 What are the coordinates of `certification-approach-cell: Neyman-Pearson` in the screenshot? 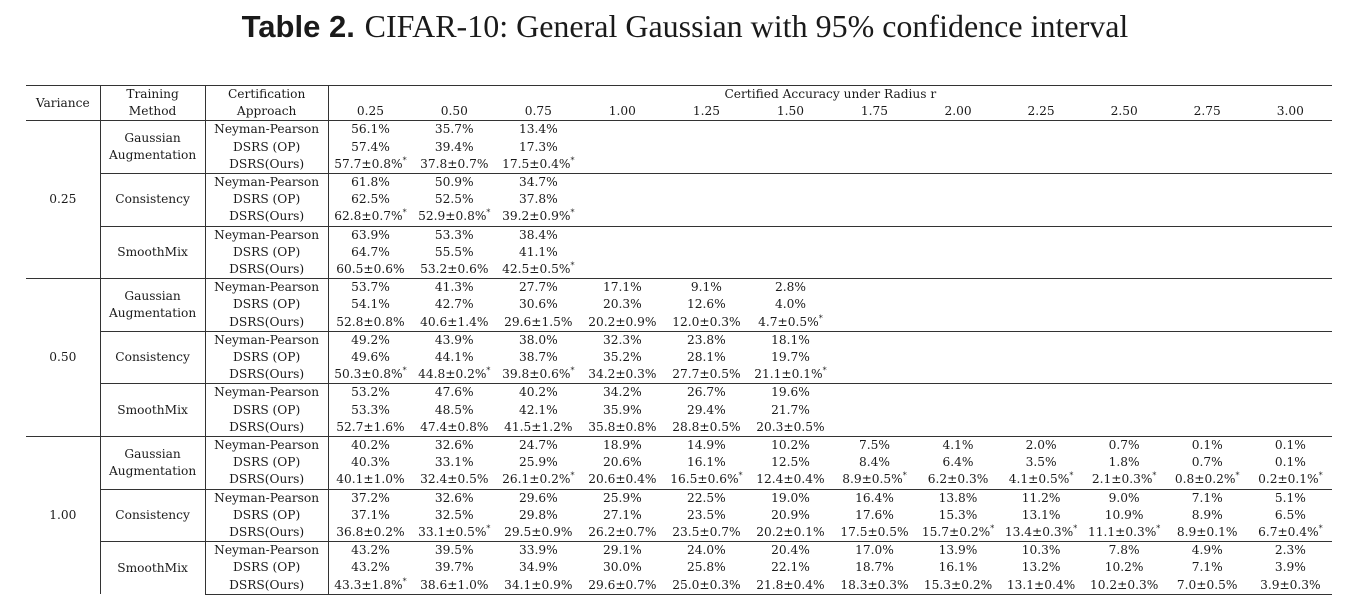 It's located at (267, 392).